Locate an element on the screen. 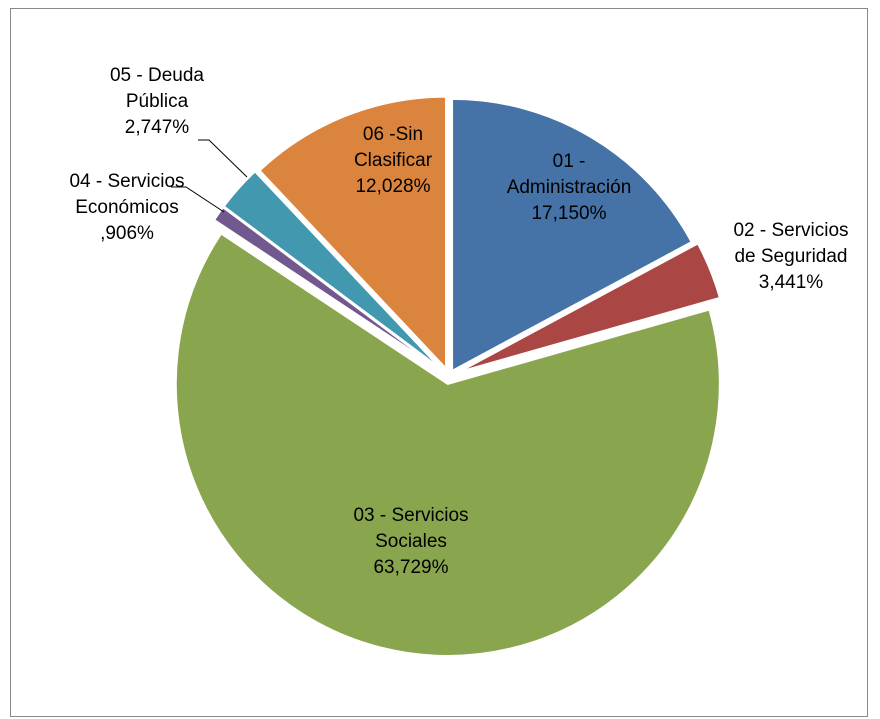 This screenshot has width=880, height=719. pie-slice-servicios-seguridad is located at coordinates (589, 308).